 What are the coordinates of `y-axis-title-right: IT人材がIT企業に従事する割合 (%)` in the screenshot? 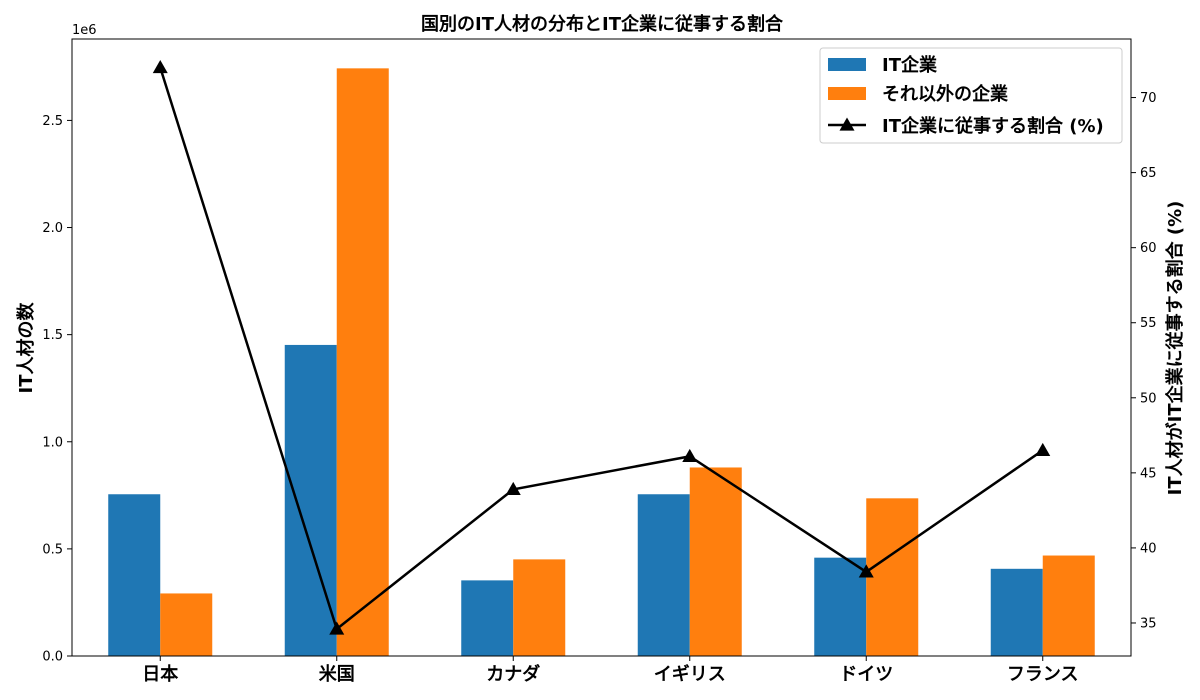 It's located at (1175, 348).